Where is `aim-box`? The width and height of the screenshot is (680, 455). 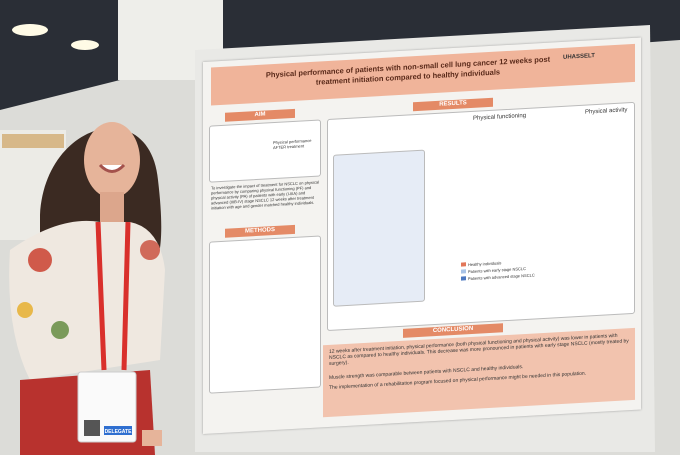 aim-box is located at coordinates (265, 151).